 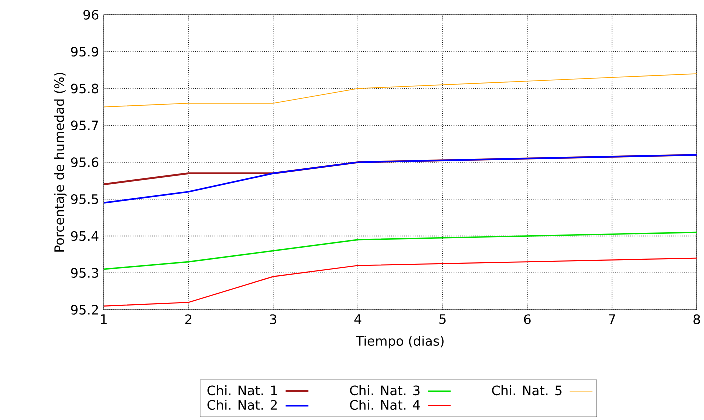 I want to click on y-tick-label: 95.5, so click(x=84, y=199).